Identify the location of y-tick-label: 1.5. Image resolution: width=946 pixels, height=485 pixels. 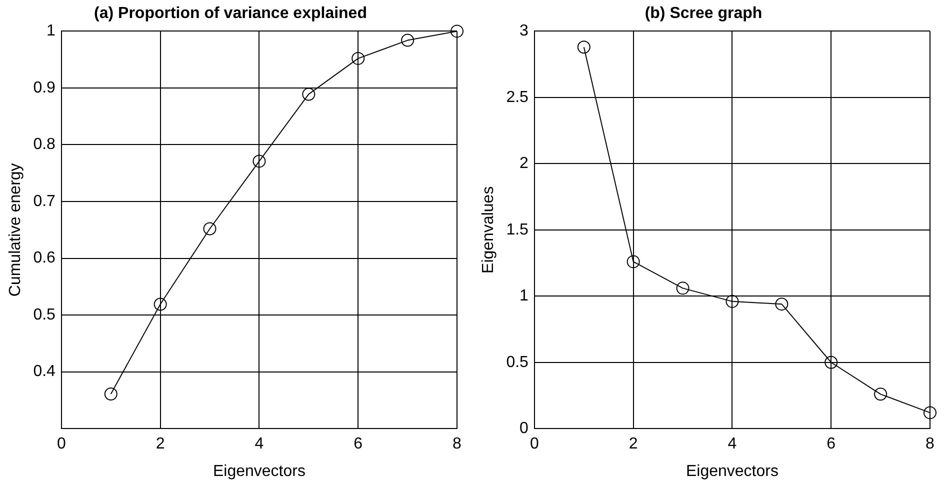
(517, 229).